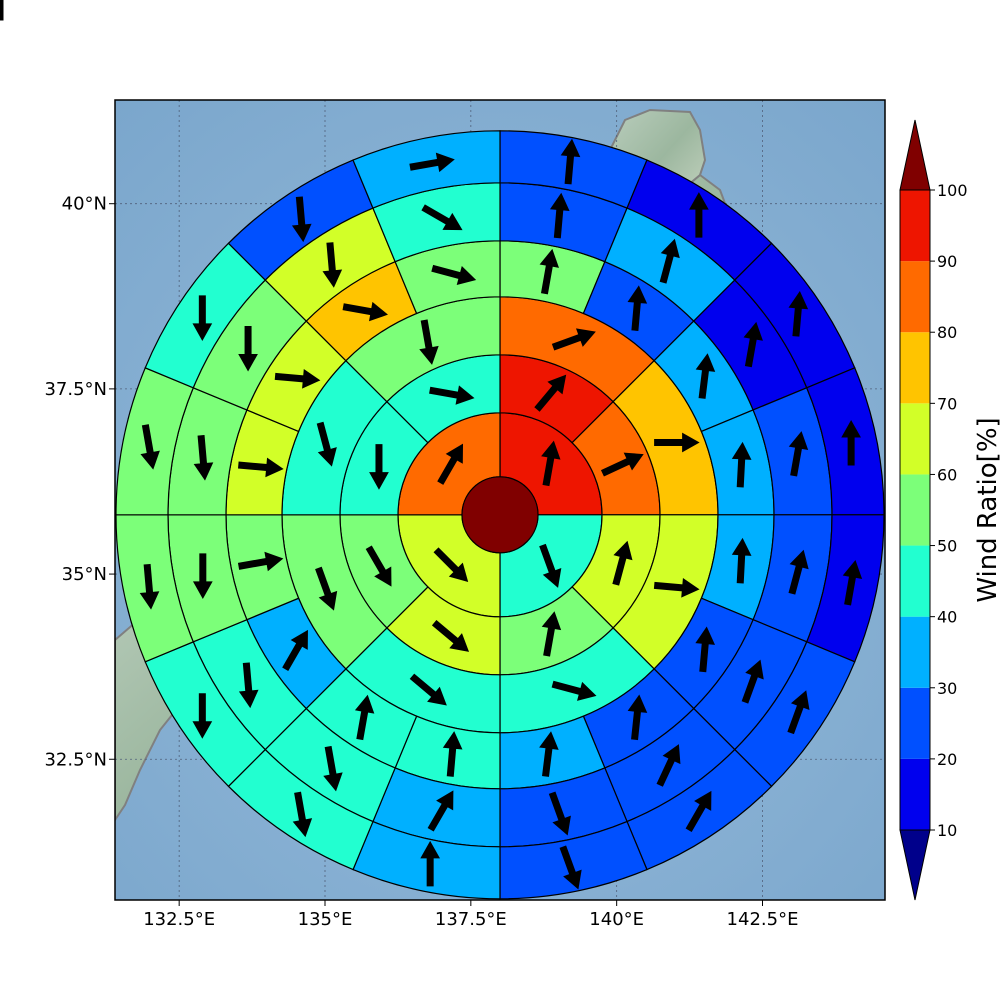 The image size is (1000, 1000). I want to click on y-tick-label: 40°N, so click(84, 204).